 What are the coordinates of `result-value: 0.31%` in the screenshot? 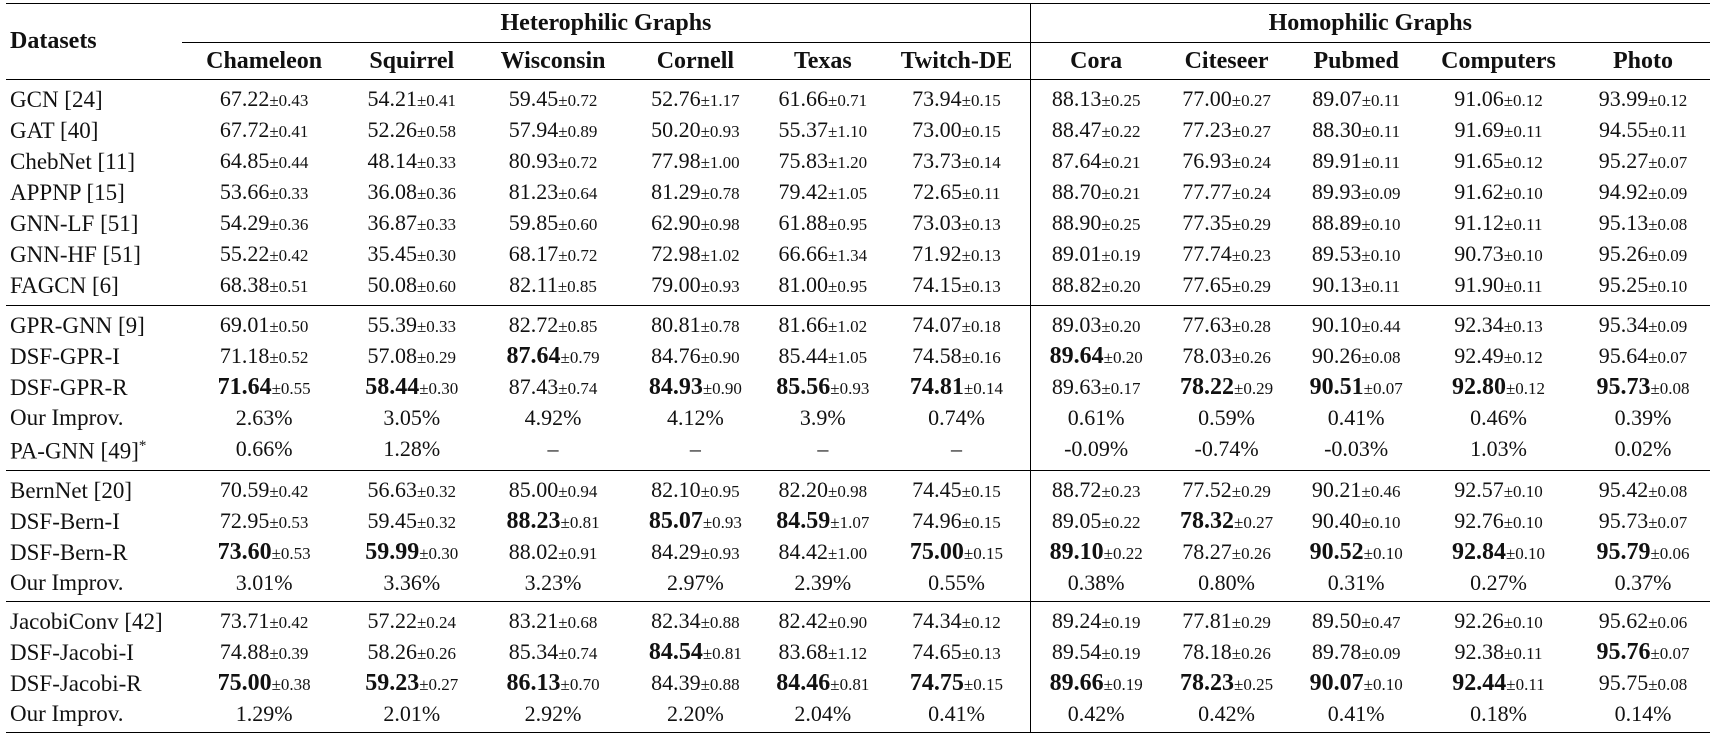 It's located at (1356, 582).